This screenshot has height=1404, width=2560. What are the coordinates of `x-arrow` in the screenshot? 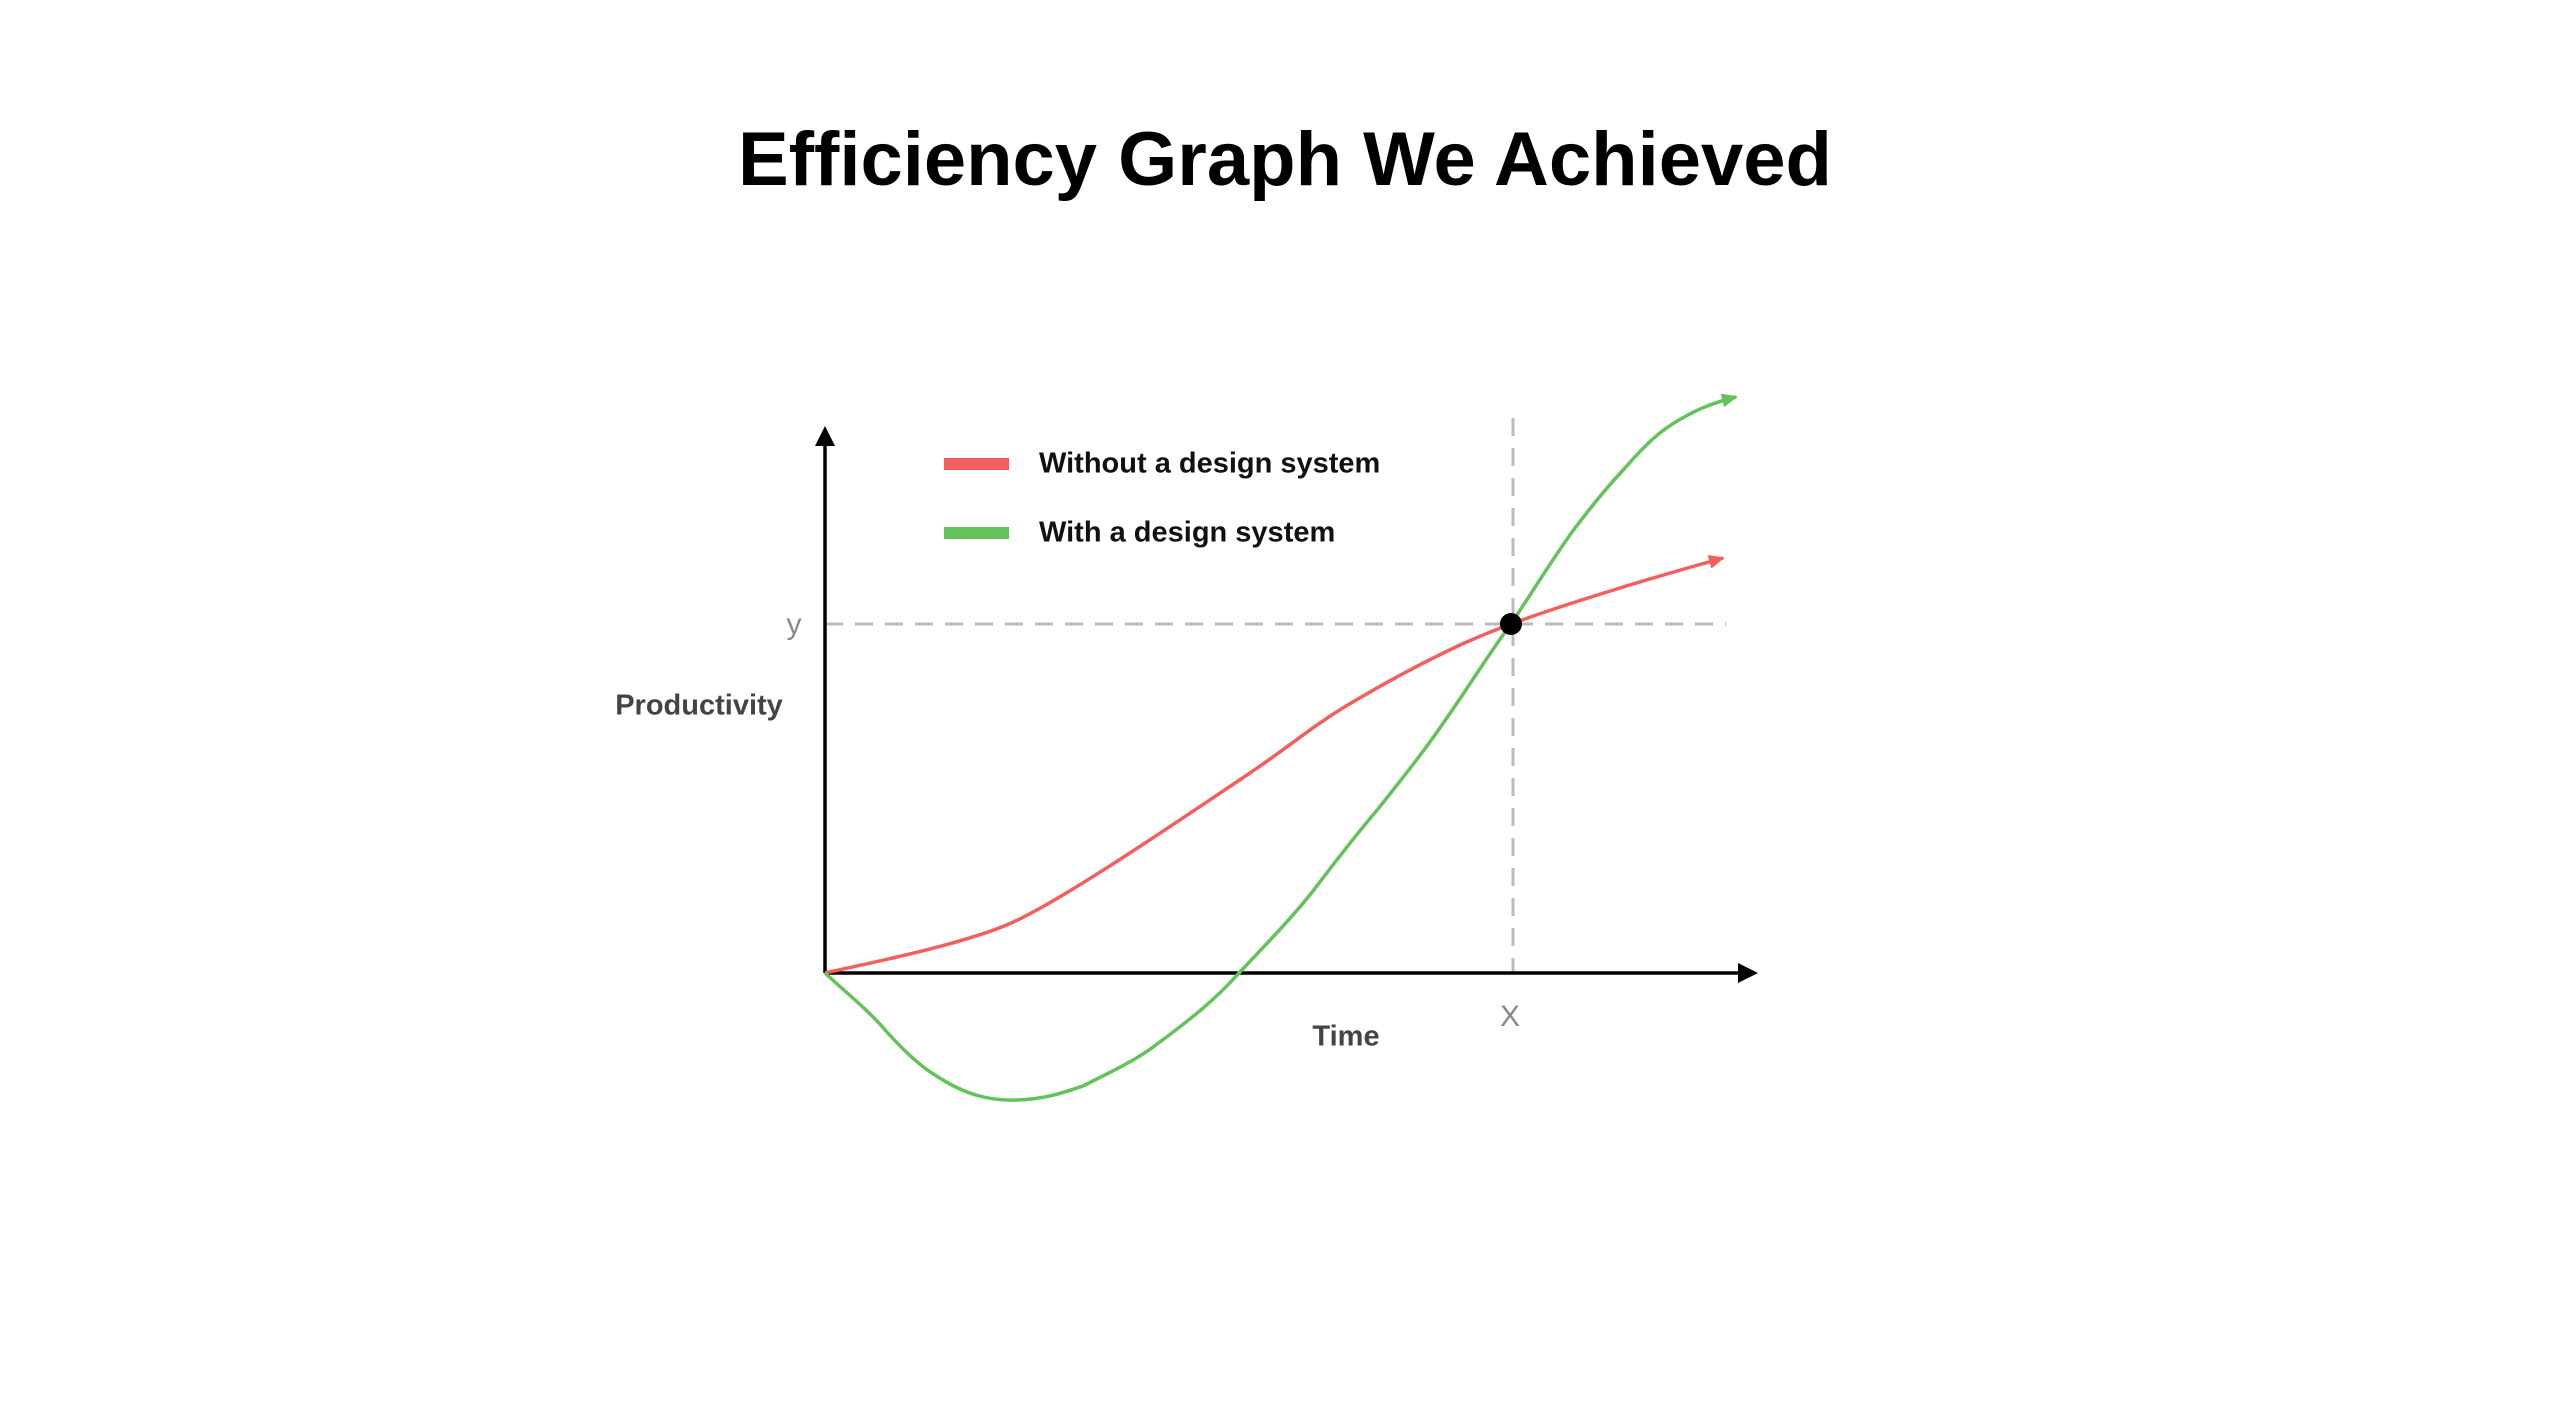 It's located at (1748, 973).